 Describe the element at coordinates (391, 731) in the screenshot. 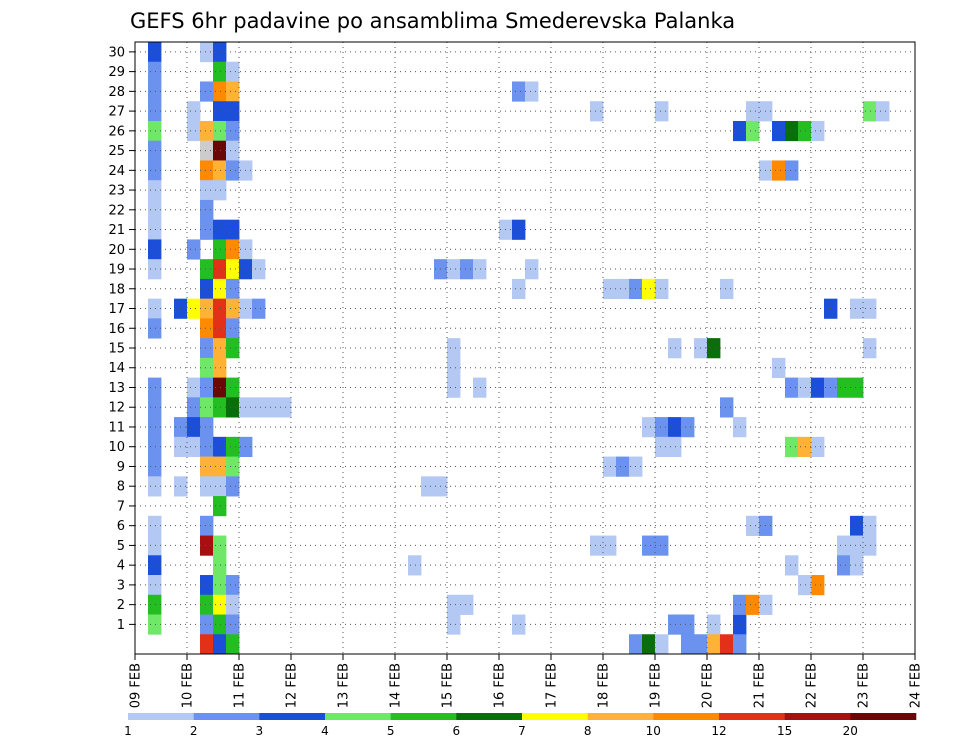

I see `legend-label: 5` at that location.